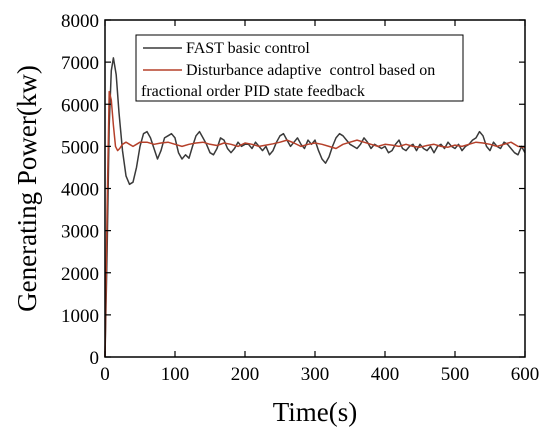 Image resolution: width=550 pixels, height=439 pixels. I want to click on x-tick-label-6: 600, so click(525, 374).